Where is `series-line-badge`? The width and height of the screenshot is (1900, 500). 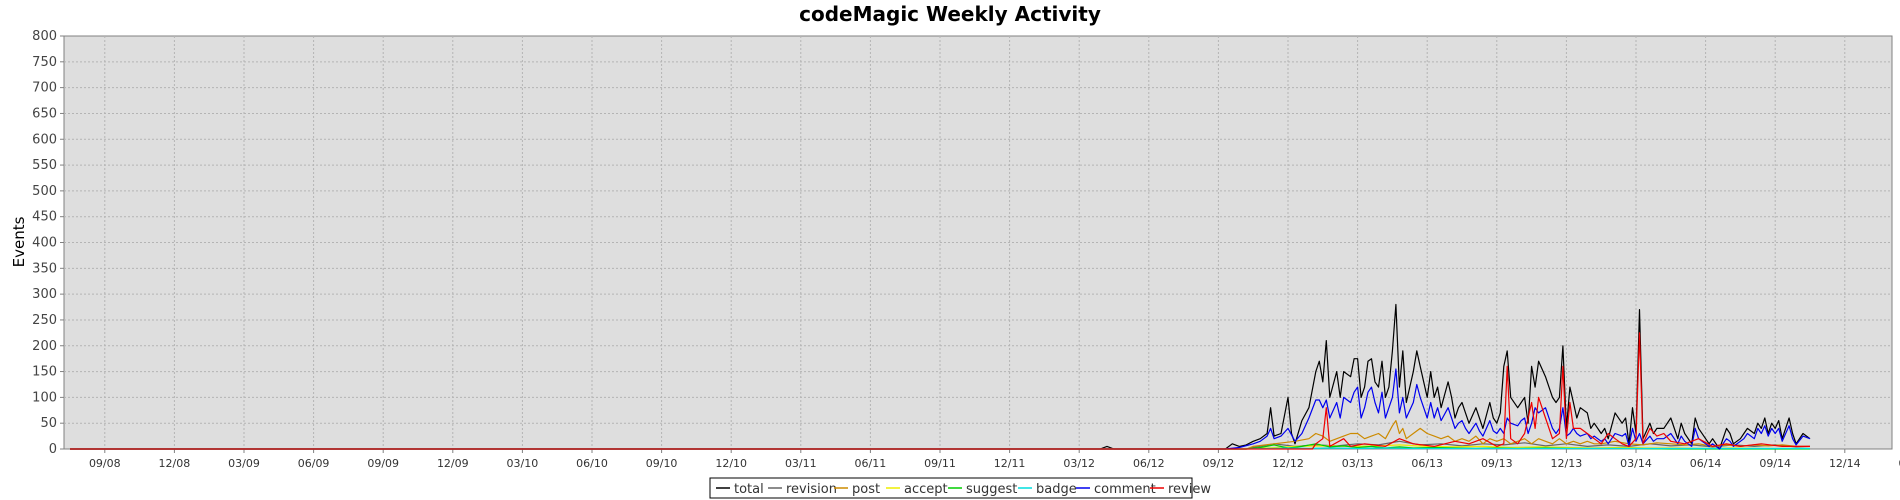
series-line-badge is located at coordinates (940, 448).